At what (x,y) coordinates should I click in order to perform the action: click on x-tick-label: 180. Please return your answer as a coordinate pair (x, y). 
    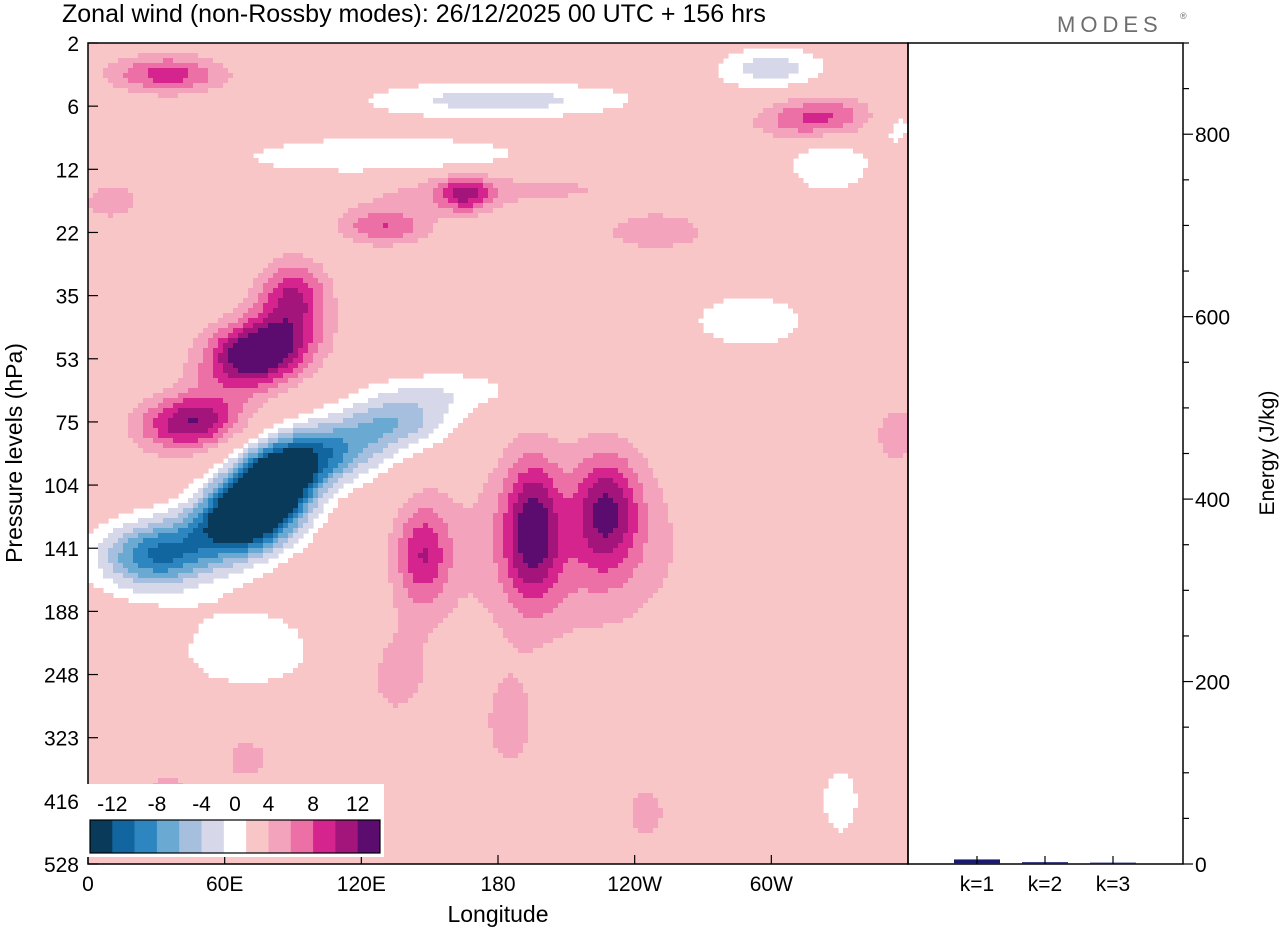
    Looking at the image, I should click on (497, 884).